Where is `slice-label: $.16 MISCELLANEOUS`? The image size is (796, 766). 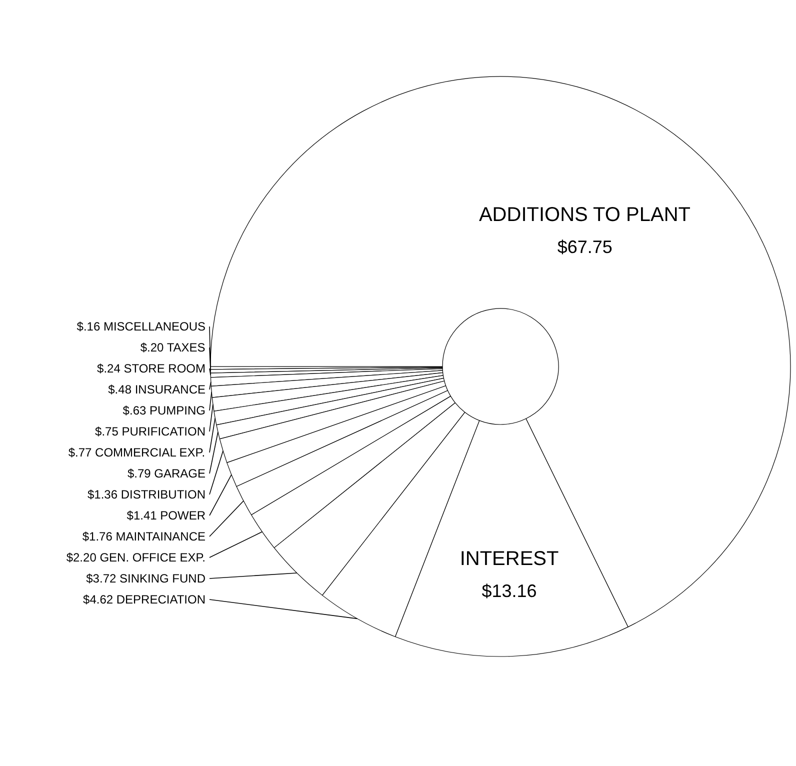
slice-label: $.16 MISCELLANEOUS is located at coordinates (141, 327).